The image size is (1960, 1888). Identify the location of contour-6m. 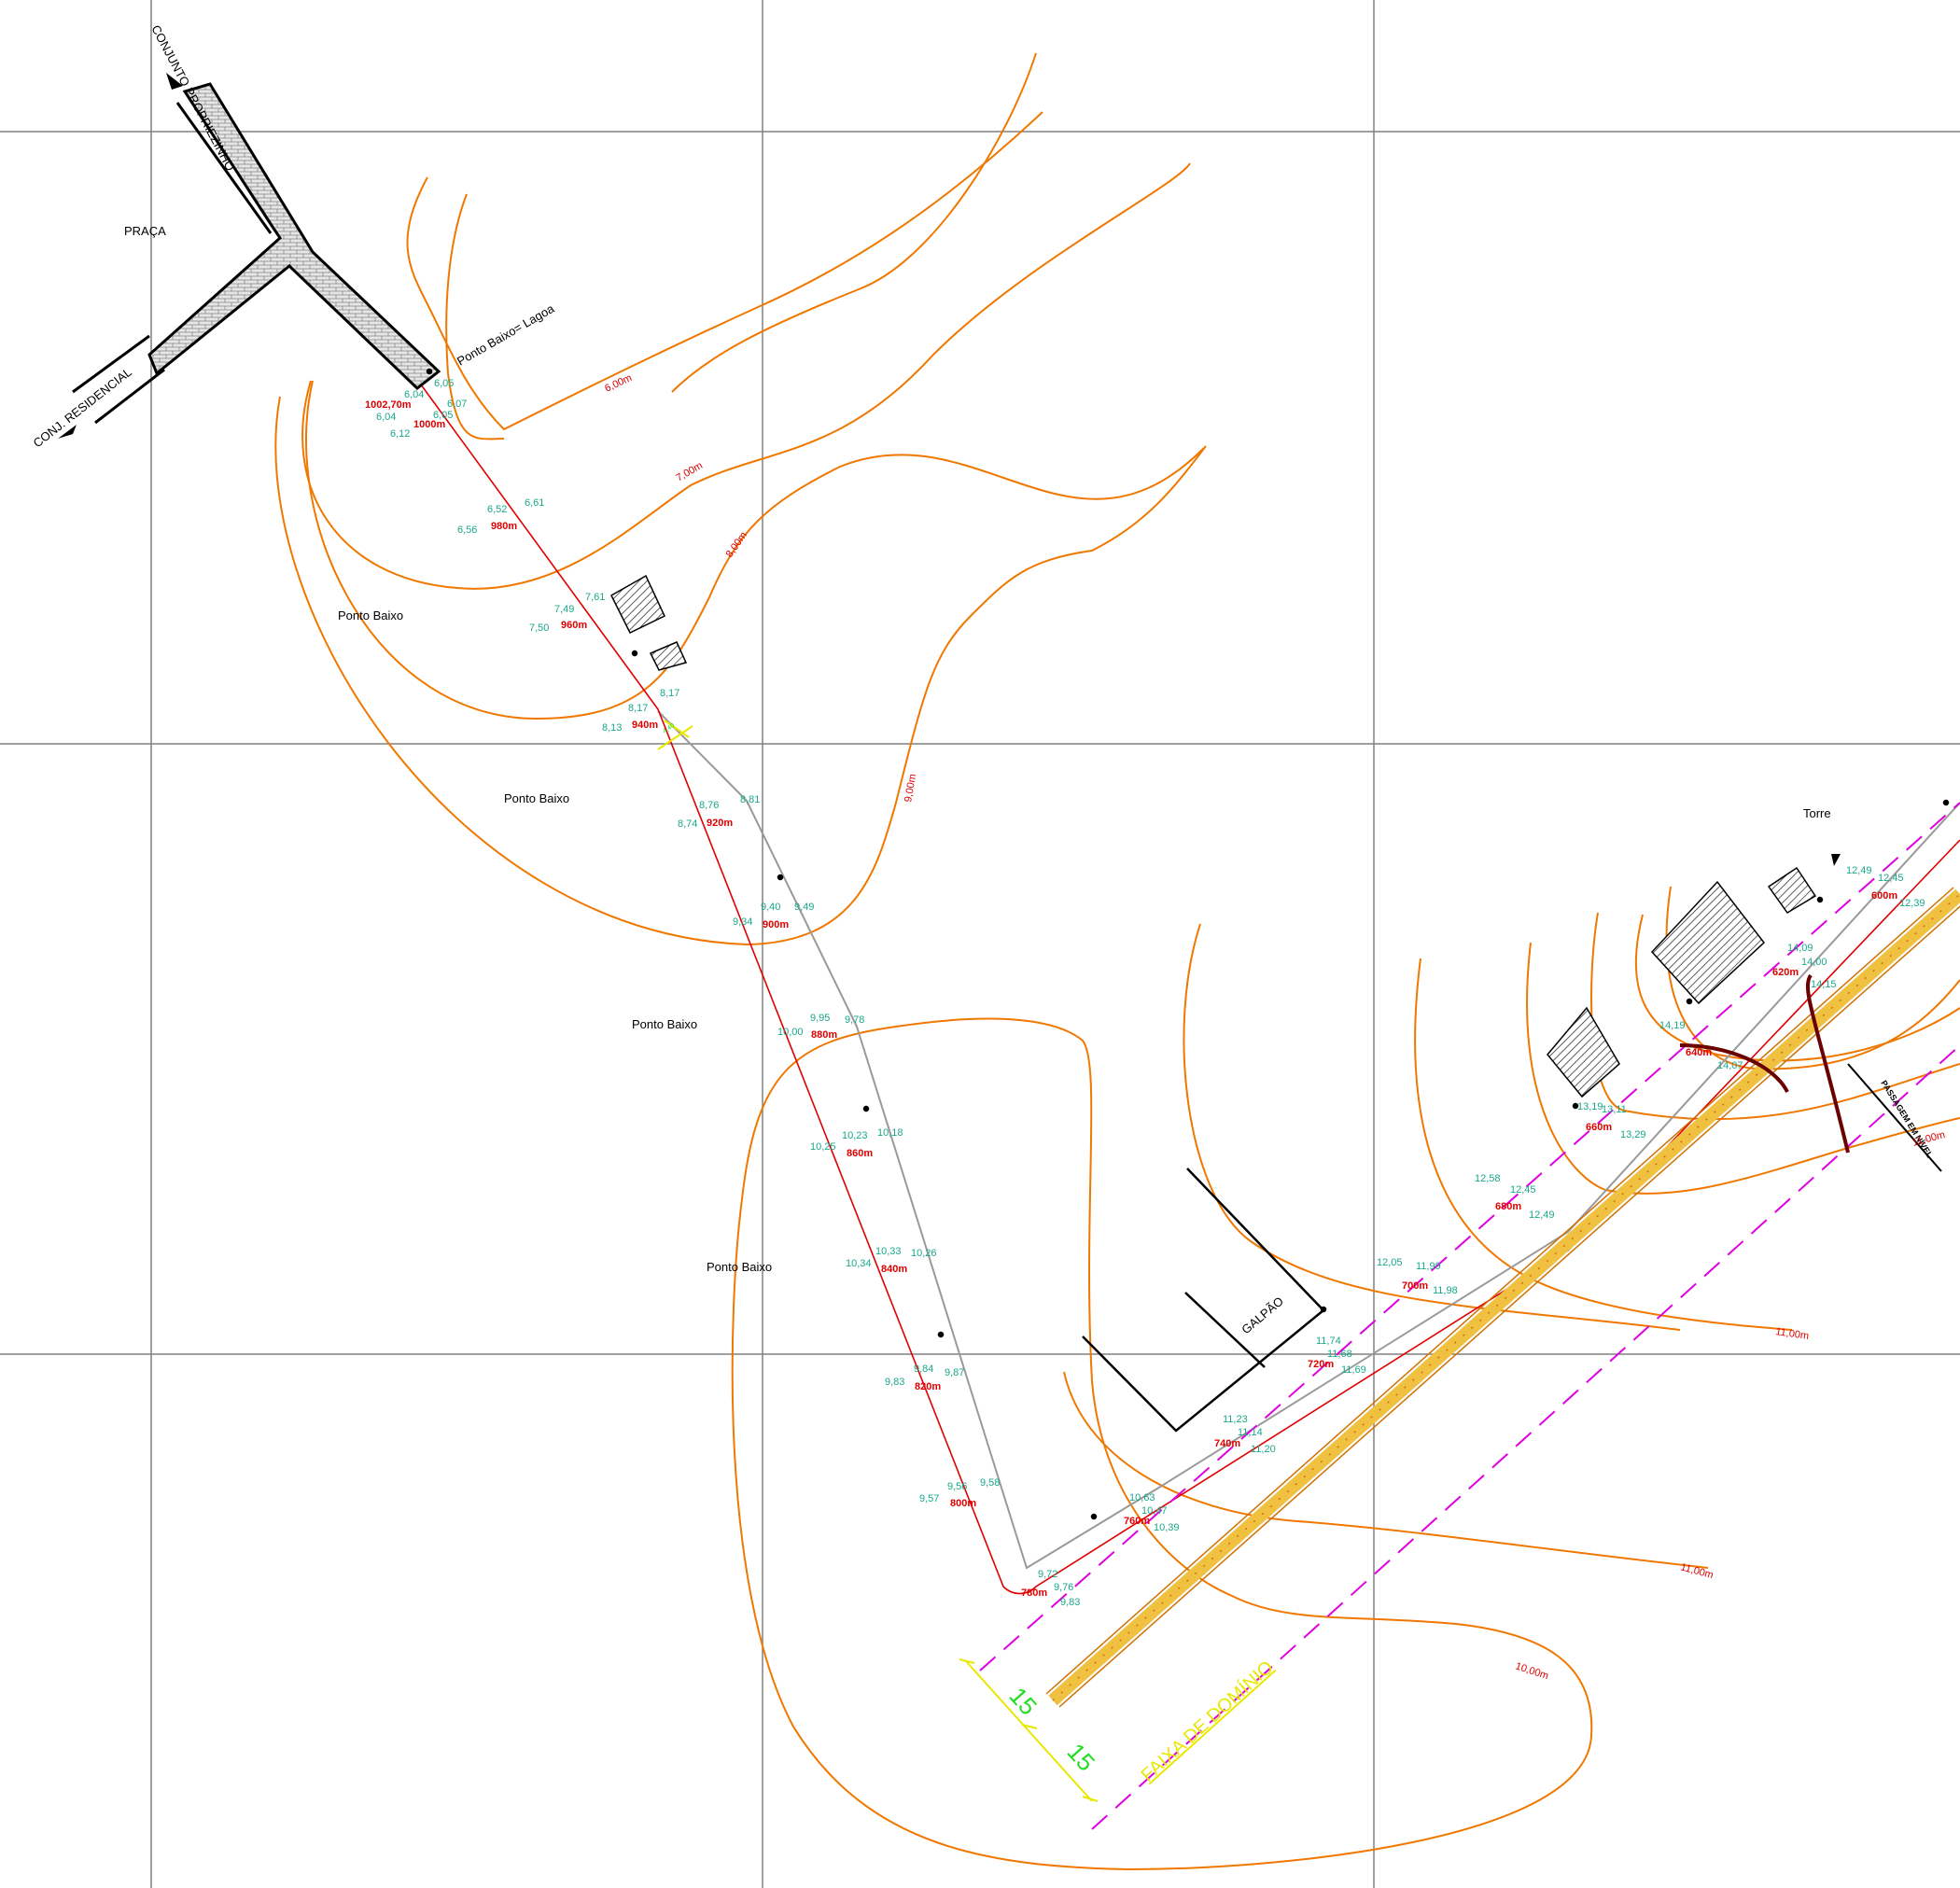
(724, 271).